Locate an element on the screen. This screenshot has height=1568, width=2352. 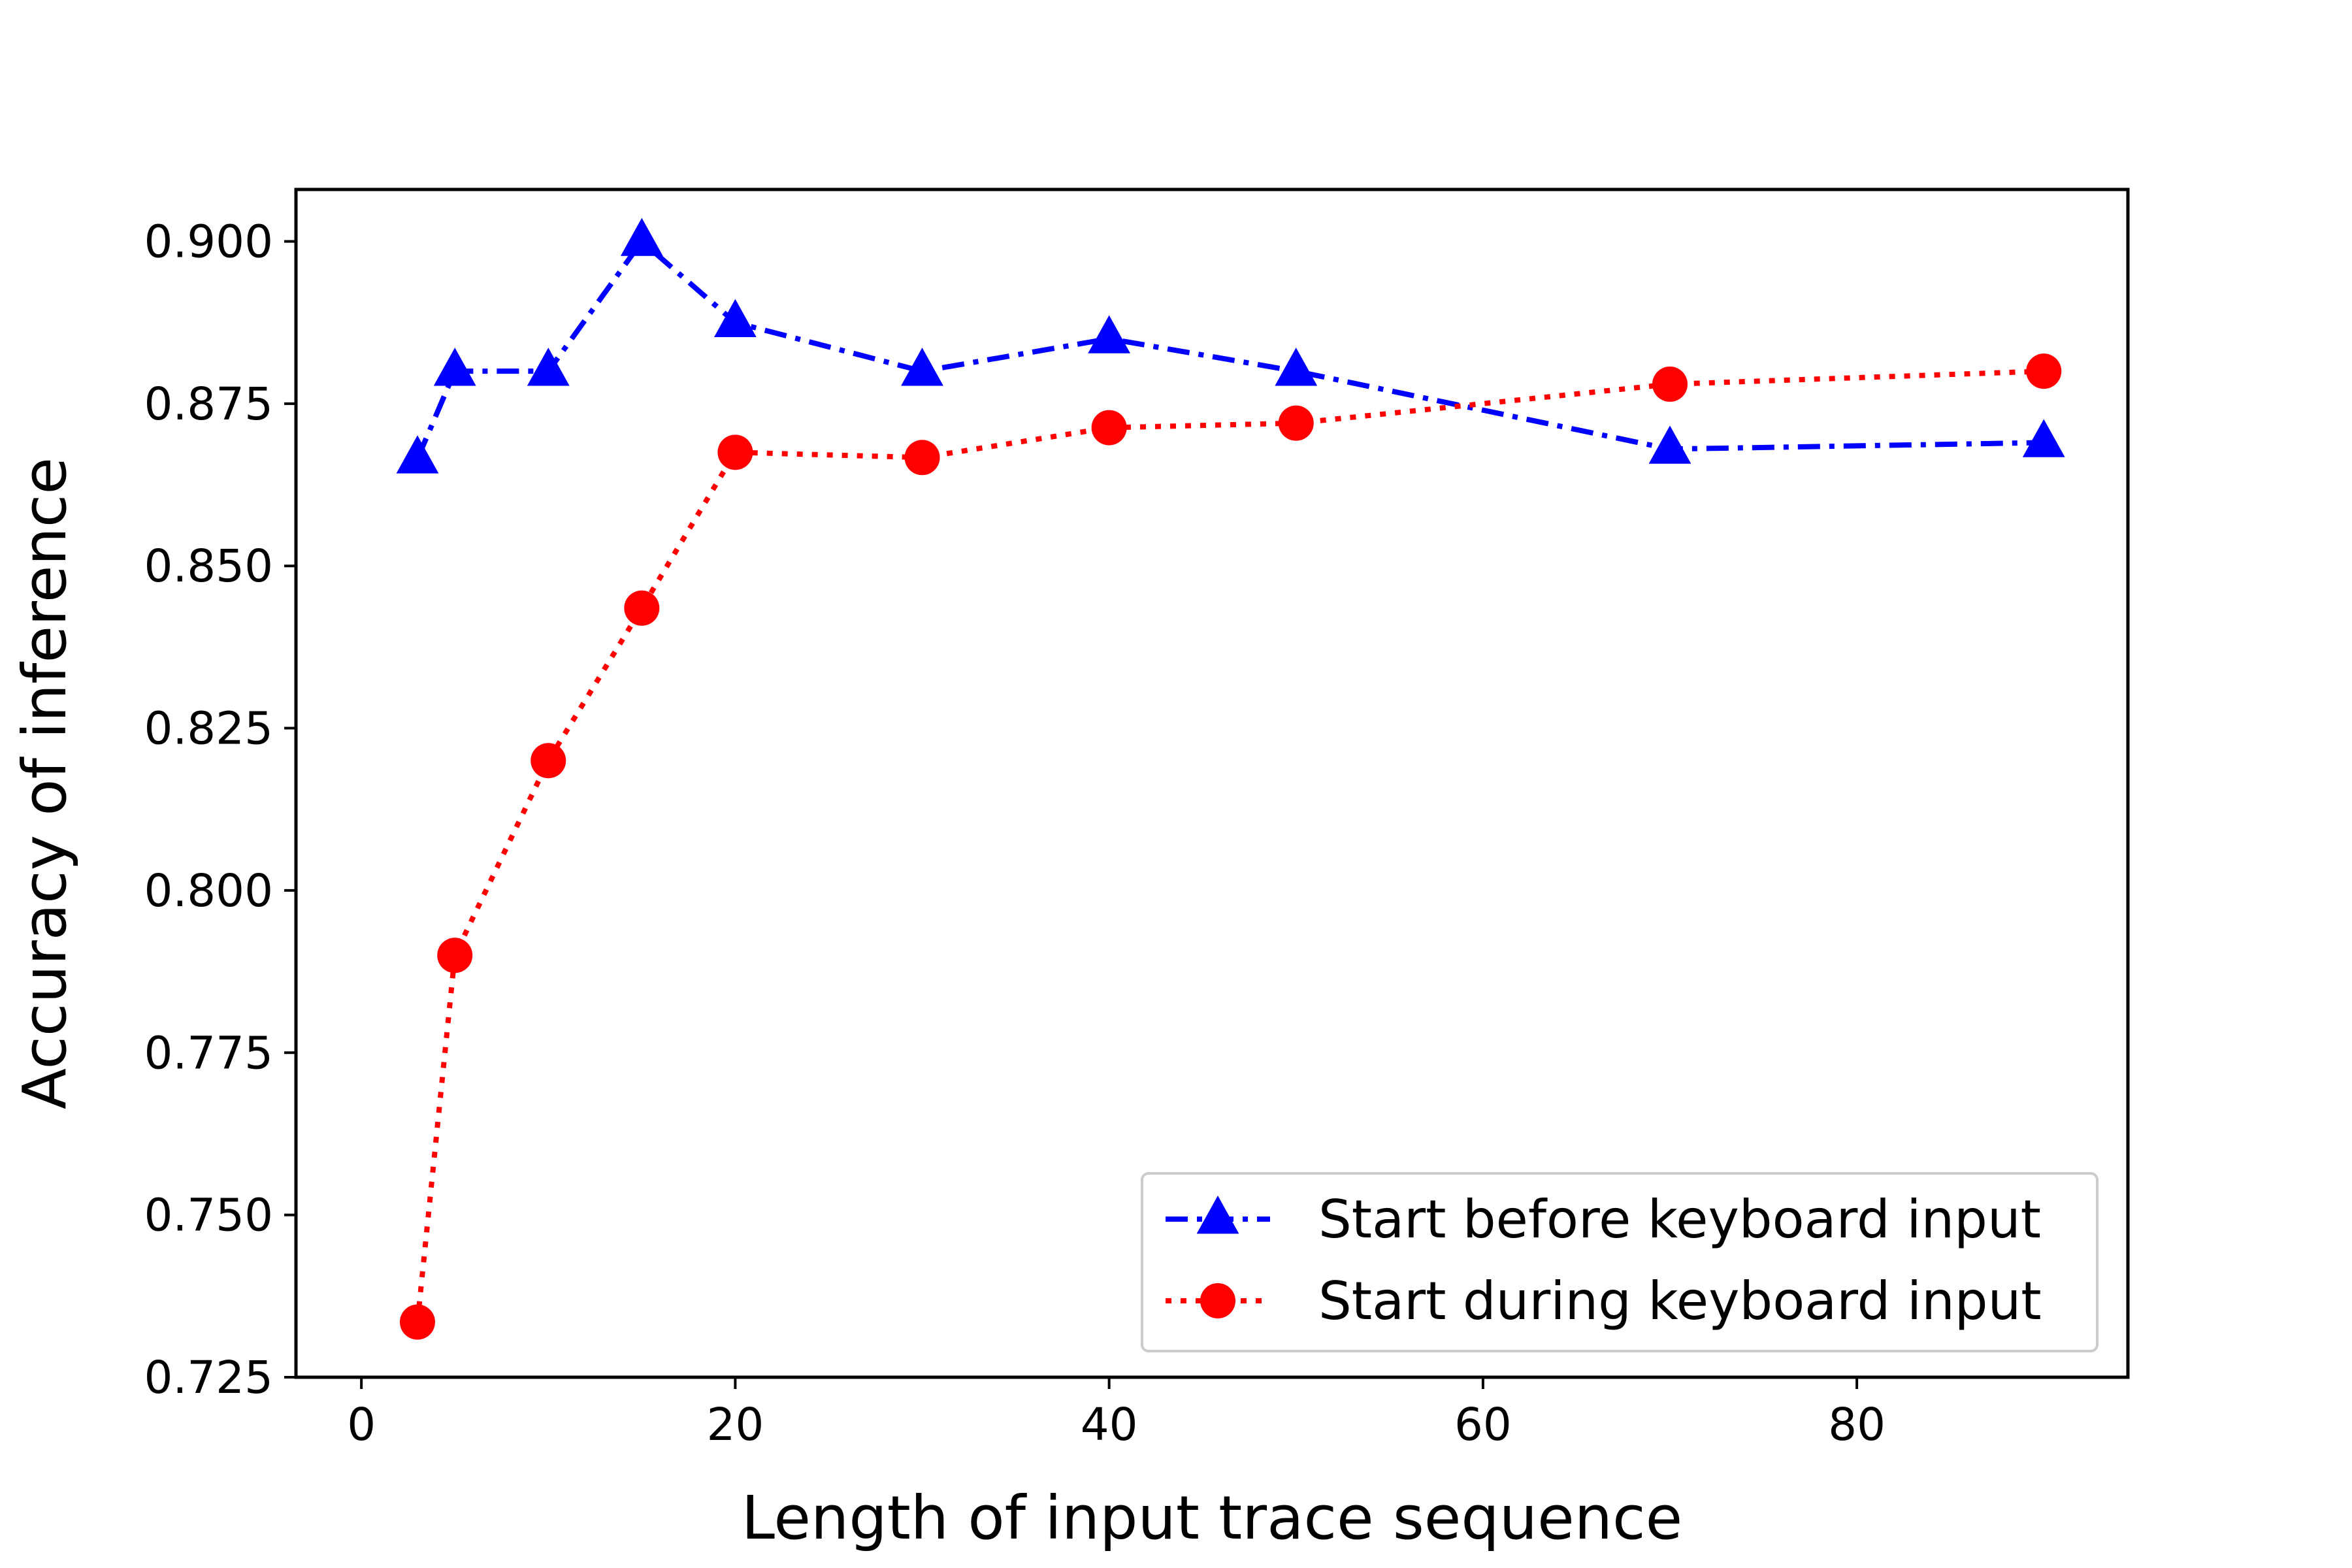
legend-item-2: Start during keyboard input is located at coordinates (1604, 1301).